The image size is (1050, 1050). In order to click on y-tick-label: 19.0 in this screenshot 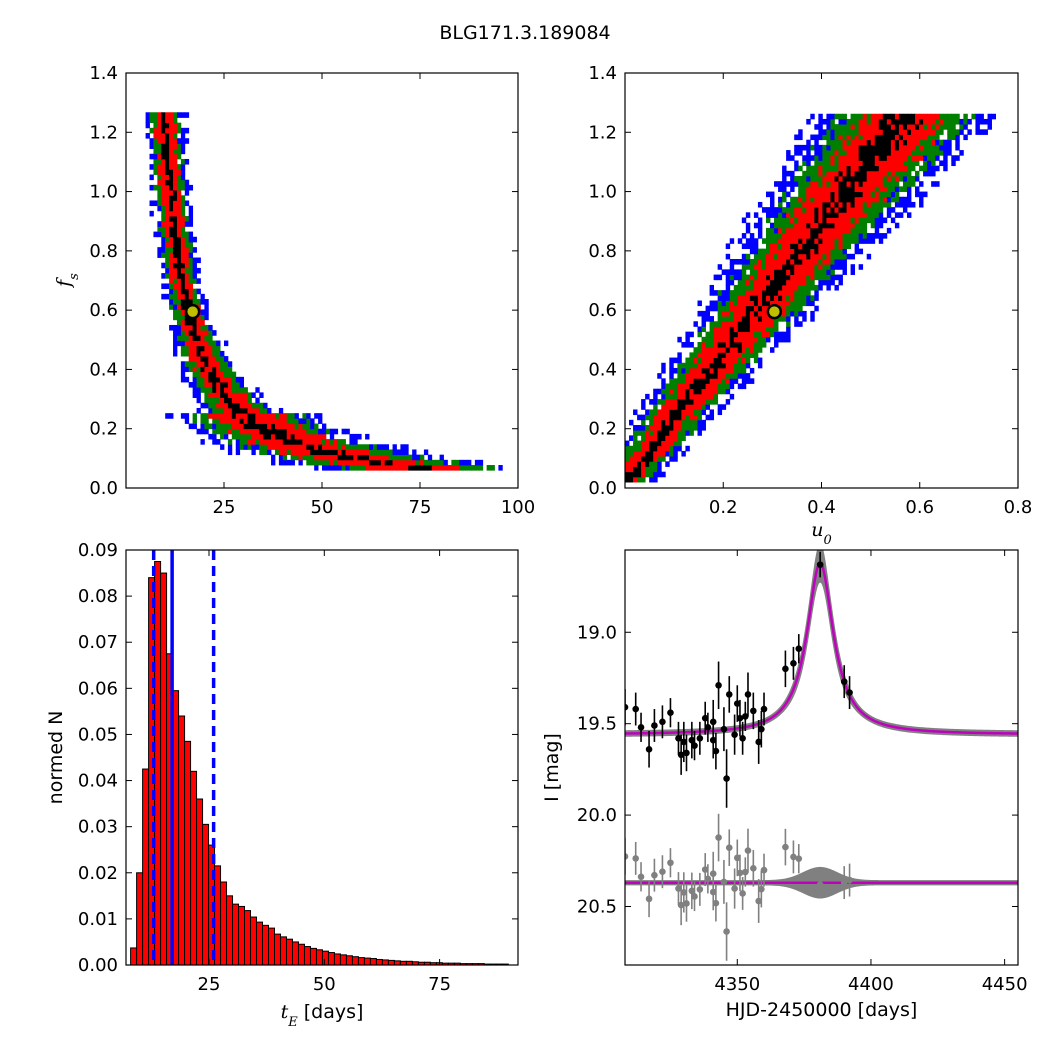, I will do `click(597, 632)`.